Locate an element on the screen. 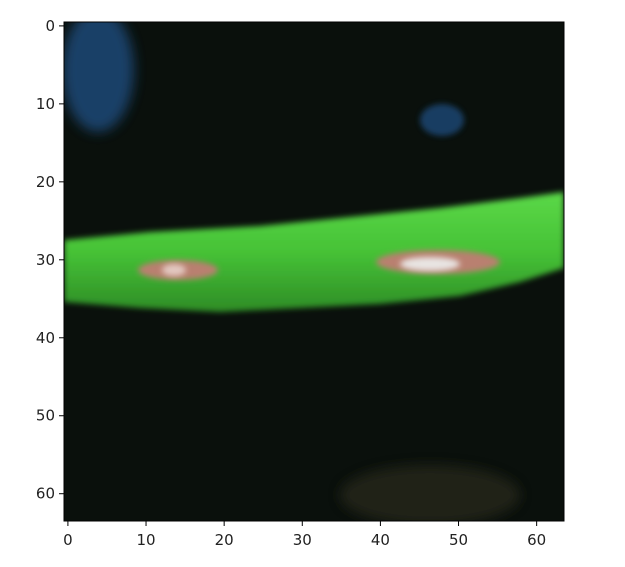 Image resolution: width=625 pixels, height=567 pixels. y-tick-label: 0 is located at coordinates (50, 26).